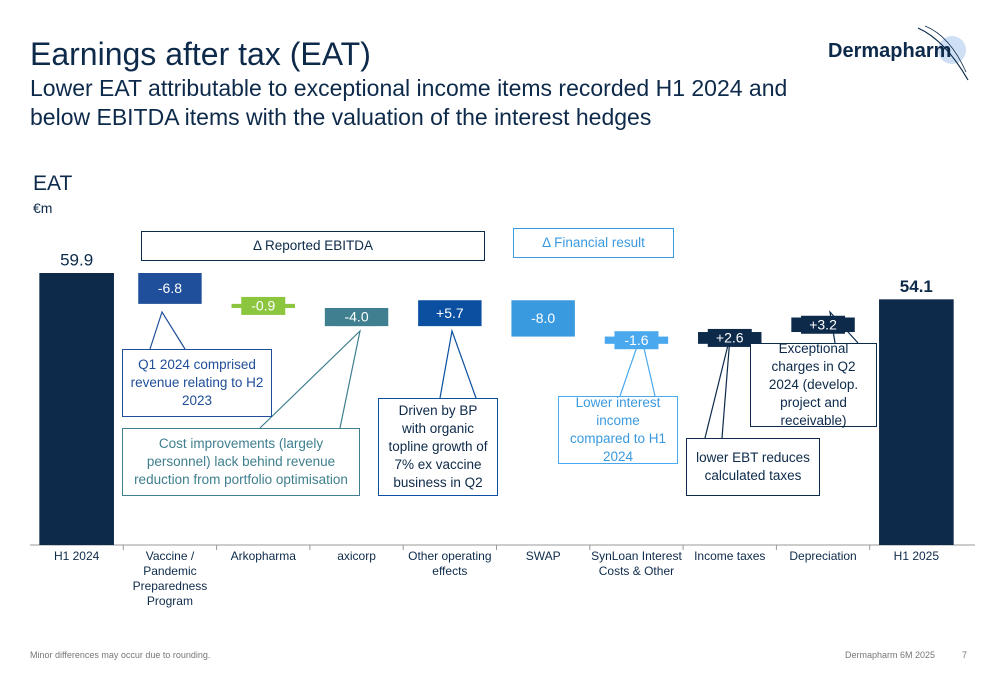 The width and height of the screenshot is (1000, 685). I want to click on group-label: Δ Financial result, so click(593, 243).